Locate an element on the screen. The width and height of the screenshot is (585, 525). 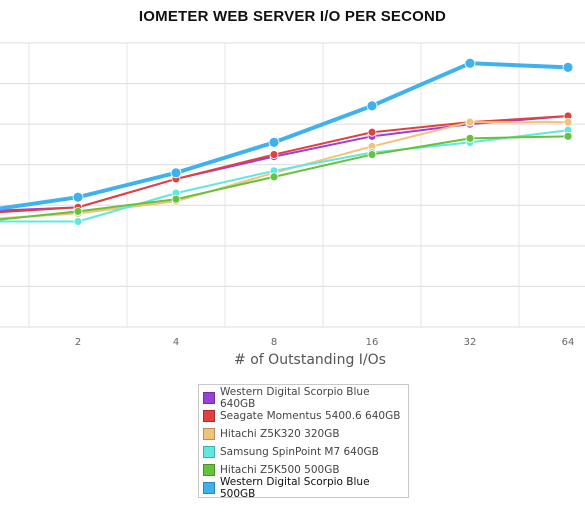
legend-item: Hitachi Z5K500 500GB is located at coordinates (305, 470).